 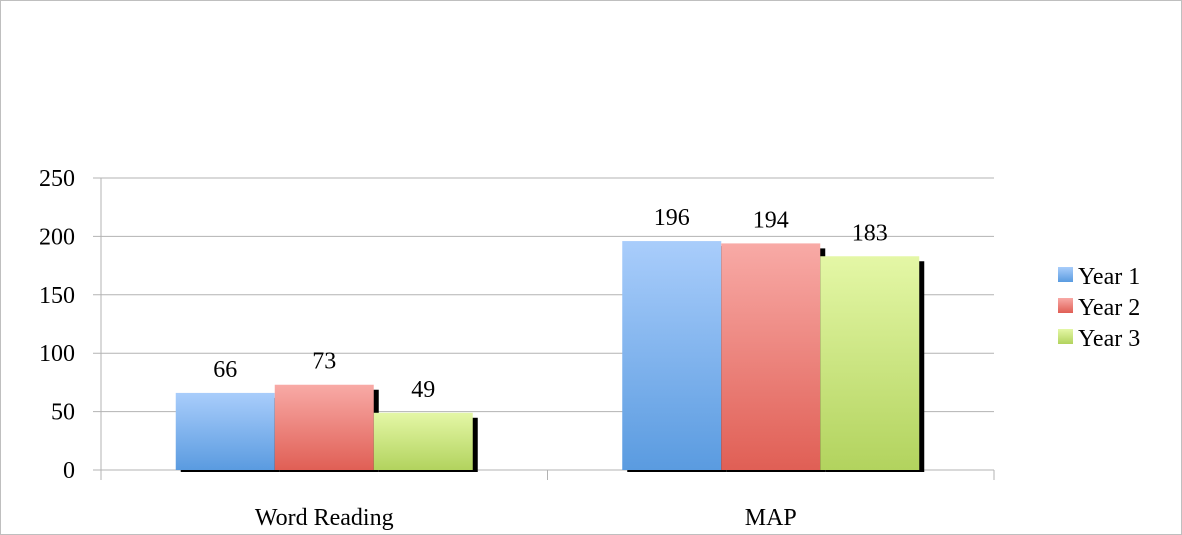 I want to click on legend: Year 1 Year 2 Year 3, so click(x=1099, y=308).